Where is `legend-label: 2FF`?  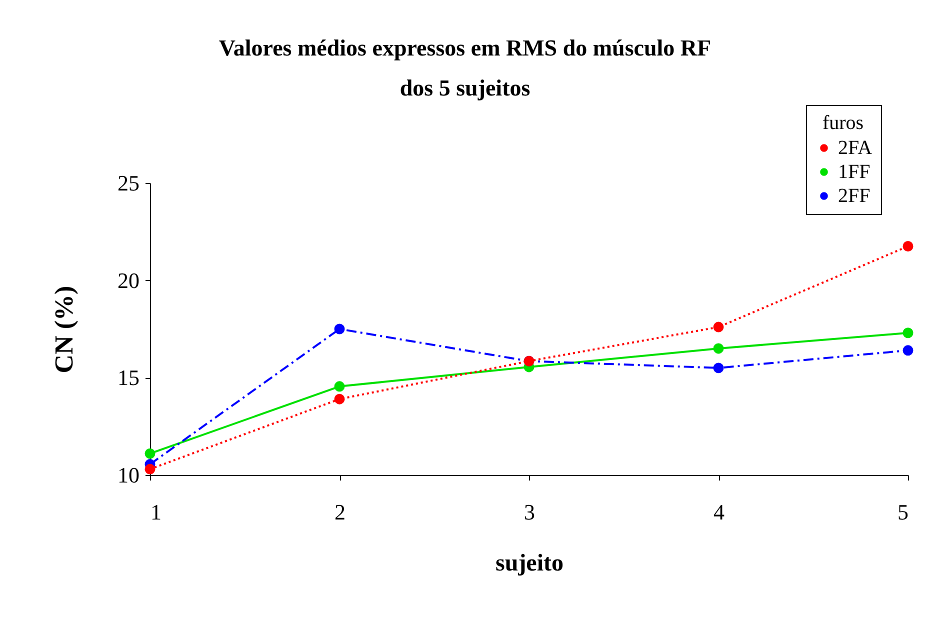 legend-label: 2FF is located at coordinates (854, 196).